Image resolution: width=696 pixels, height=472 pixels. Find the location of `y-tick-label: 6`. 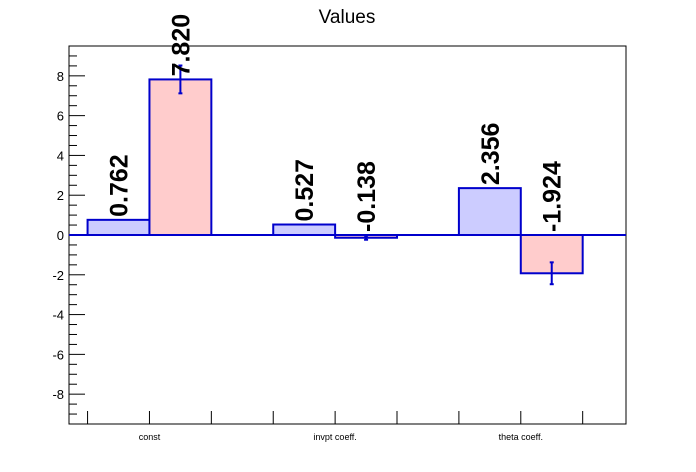

y-tick-label: 6 is located at coordinates (60, 116).